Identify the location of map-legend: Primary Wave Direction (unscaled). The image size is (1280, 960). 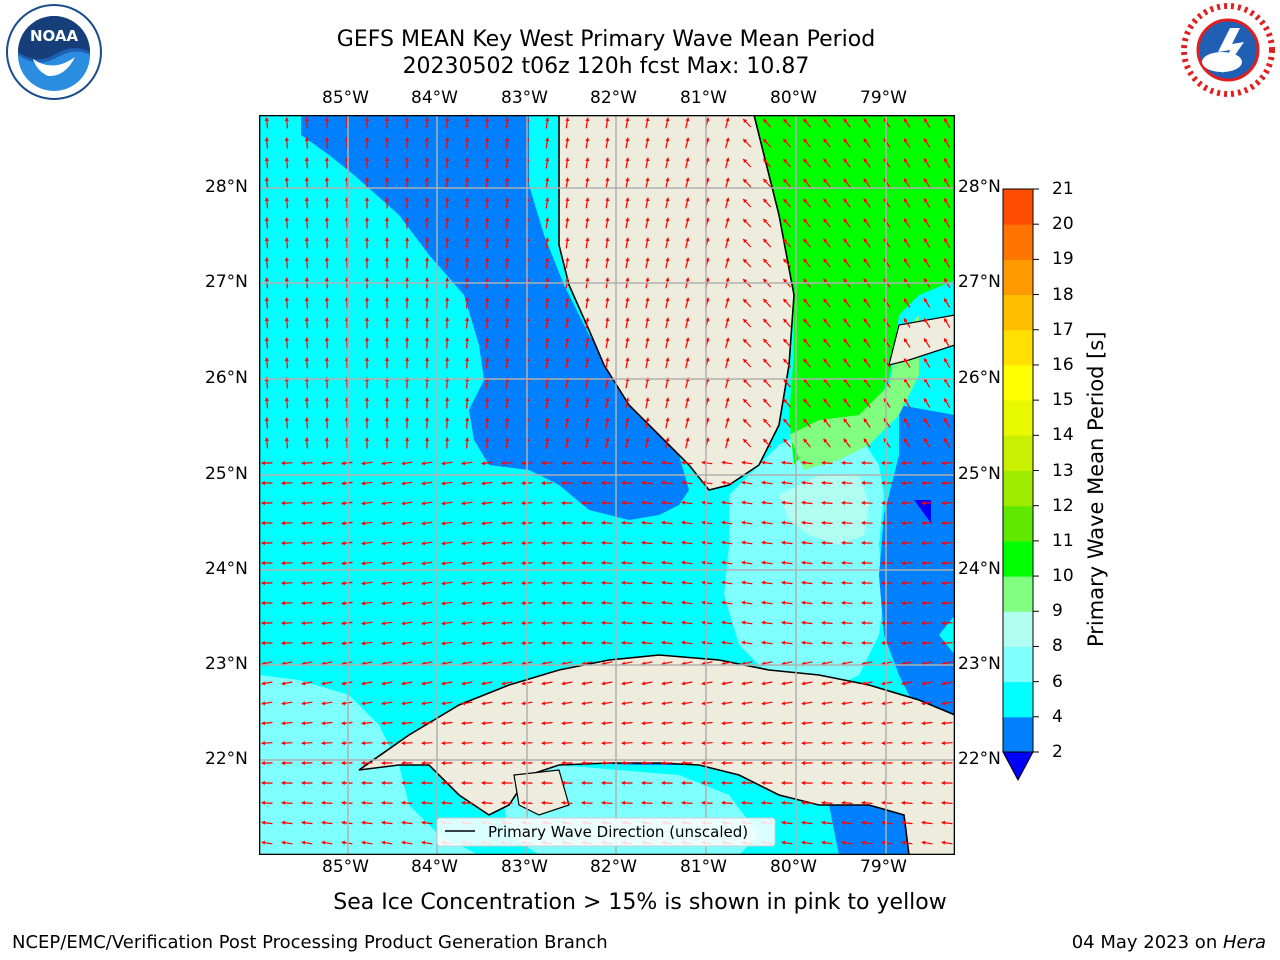
(606, 832).